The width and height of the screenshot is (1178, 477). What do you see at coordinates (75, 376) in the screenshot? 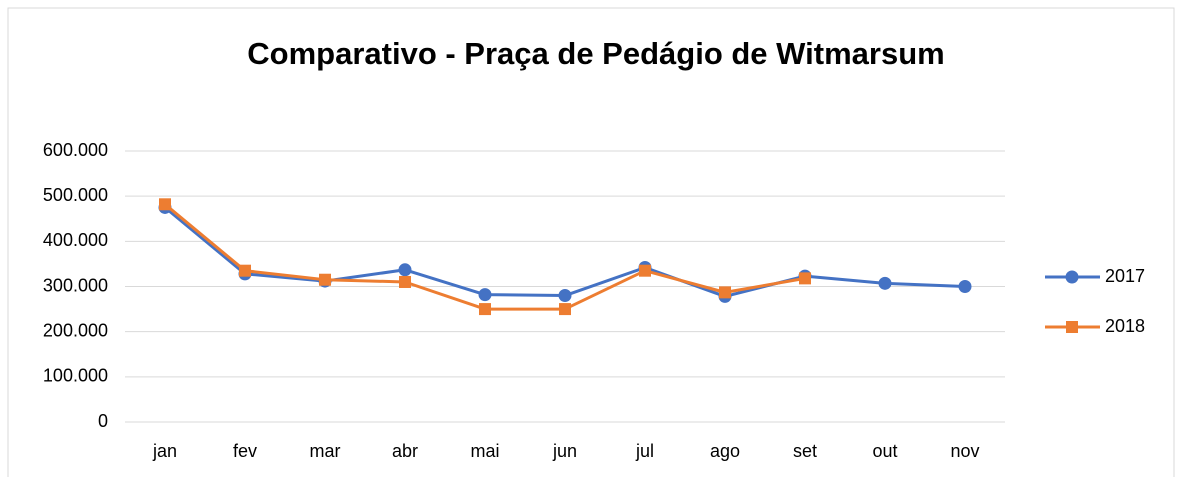
I see `y-tick-label: 100.000` at bounding box center [75, 376].